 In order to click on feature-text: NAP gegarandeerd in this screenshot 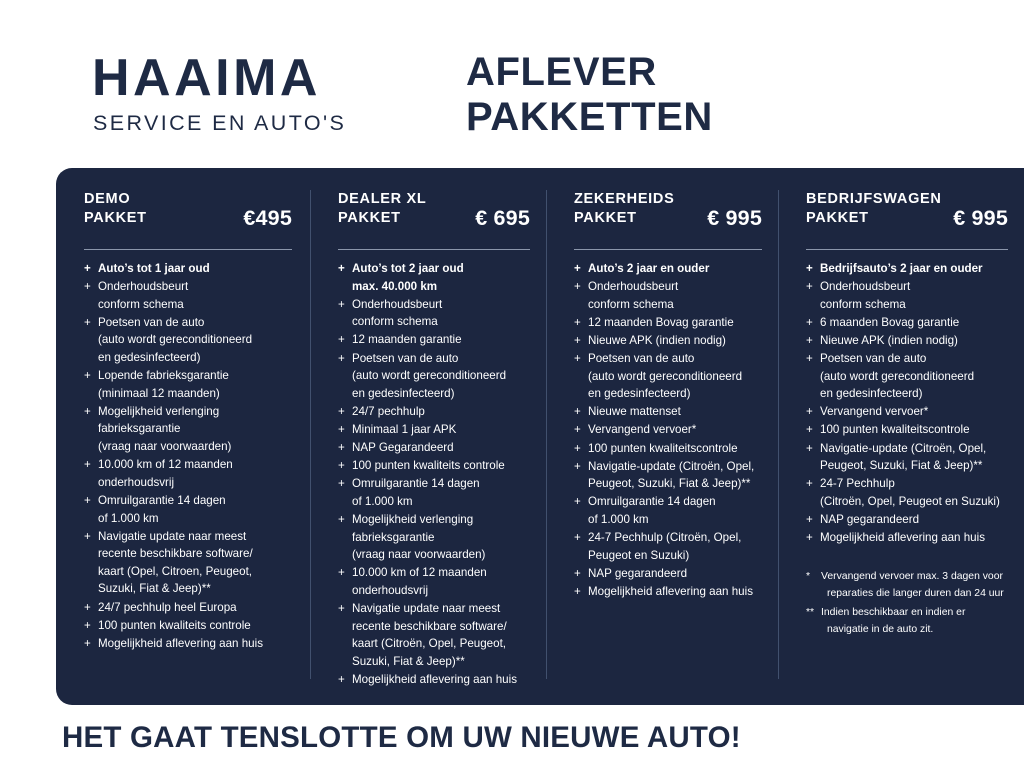, I will do `click(914, 520)`.